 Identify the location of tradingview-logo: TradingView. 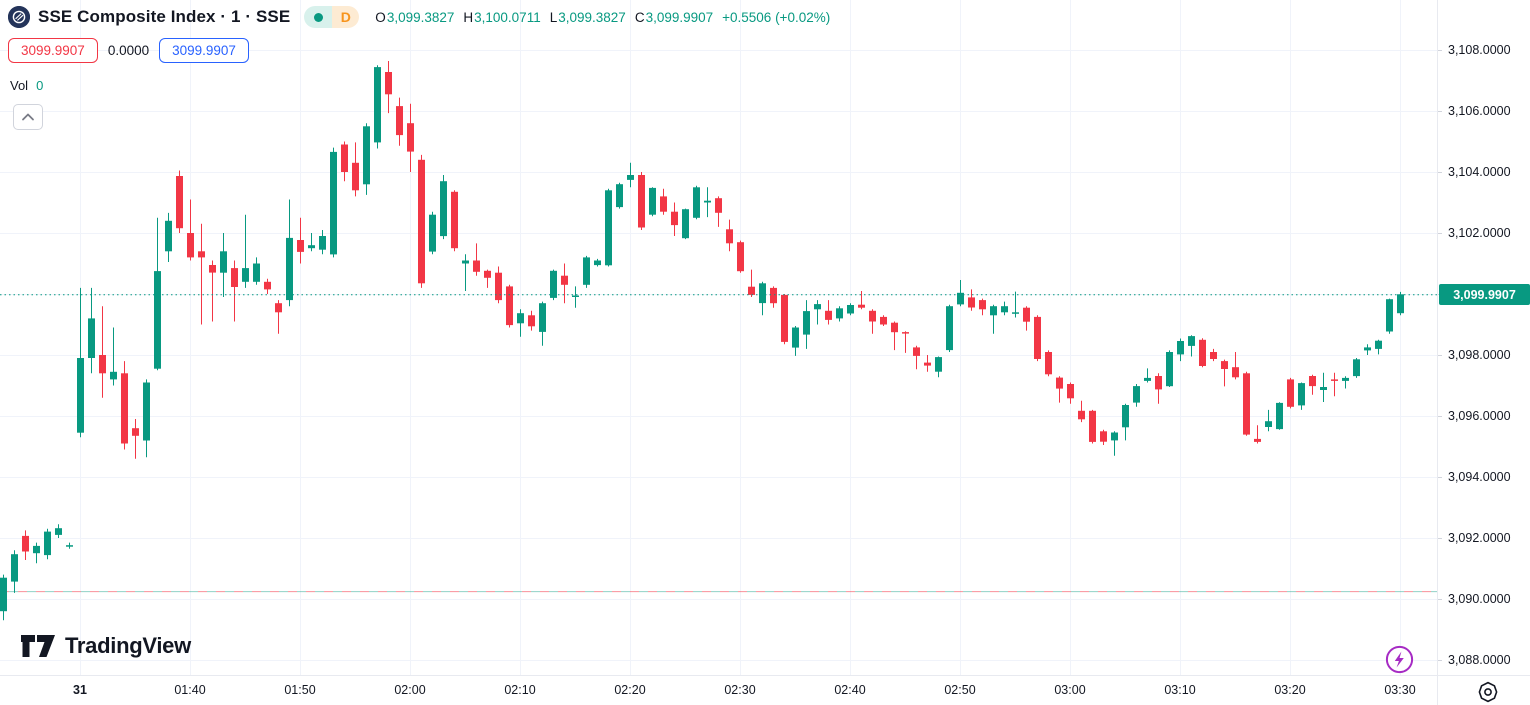
(105, 646).